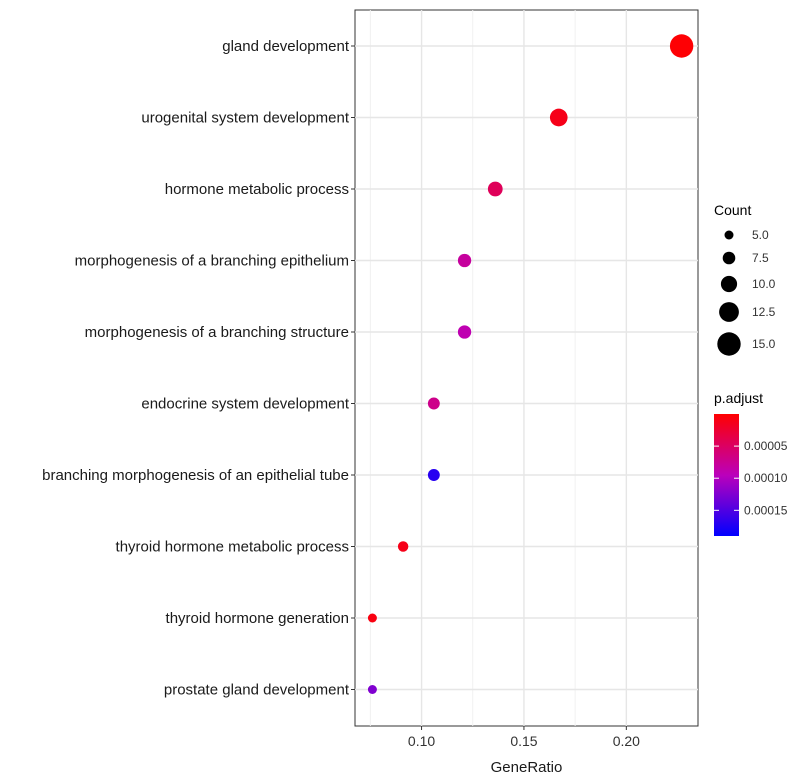 The image size is (800, 784). What do you see at coordinates (760, 258) in the screenshot?
I see `count-legend-label: 7.5` at bounding box center [760, 258].